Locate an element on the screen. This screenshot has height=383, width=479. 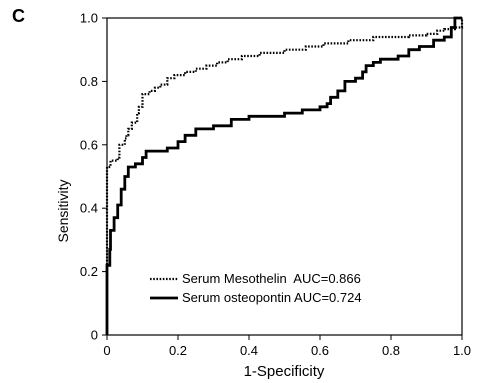
panel-label: C is located at coordinates (18, 16).